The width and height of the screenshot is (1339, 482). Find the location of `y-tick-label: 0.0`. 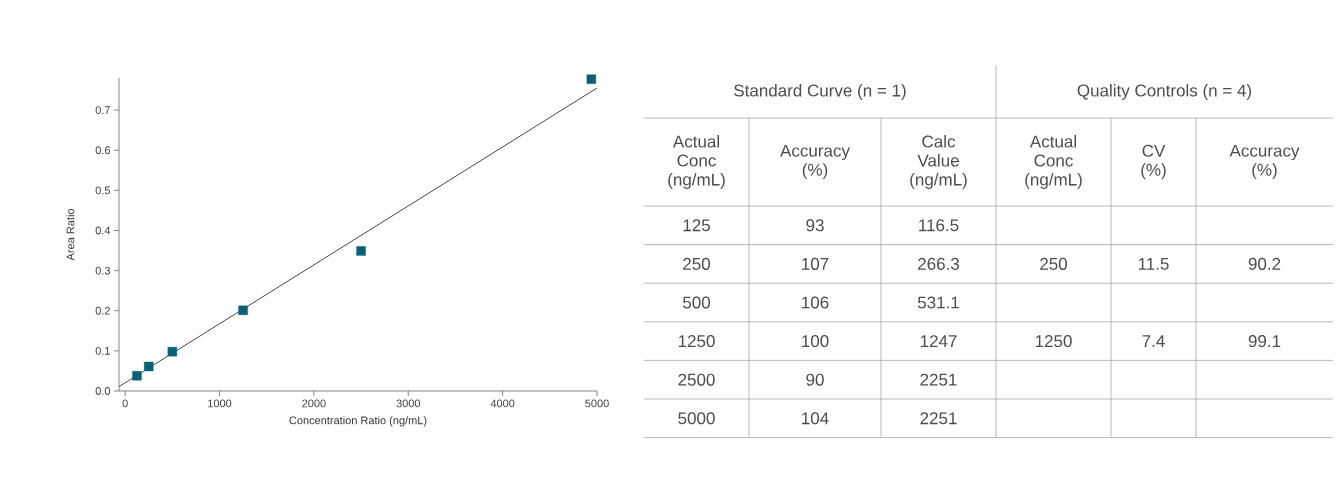

y-tick-label: 0.0 is located at coordinates (103, 391).